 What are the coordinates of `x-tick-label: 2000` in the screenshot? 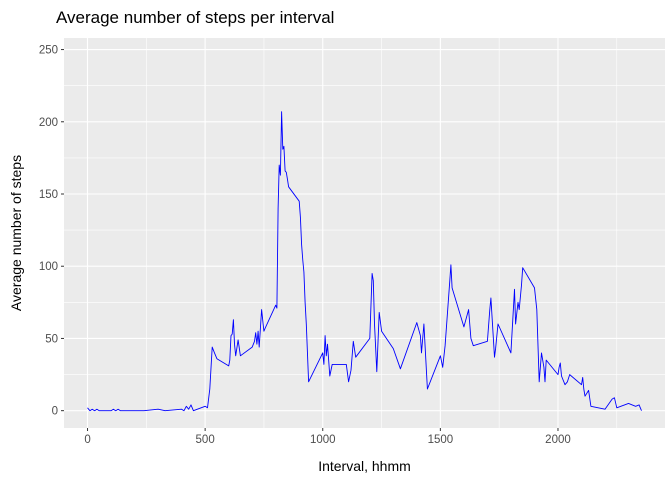 It's located at (558, 440).